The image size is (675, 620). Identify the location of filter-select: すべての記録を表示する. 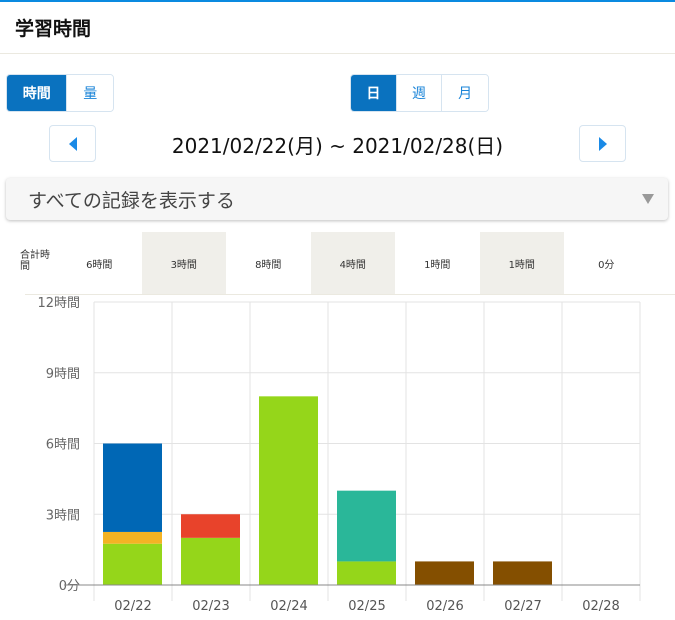
(337, 199).